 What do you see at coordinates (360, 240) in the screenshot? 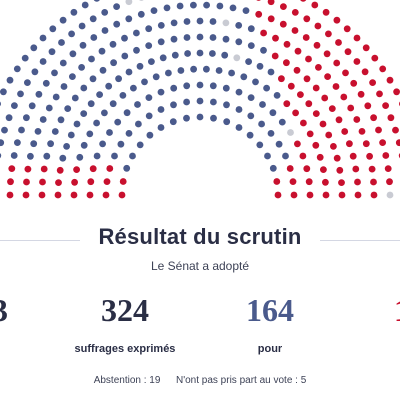
I see `divider-right` at bounding box center [360, 240].